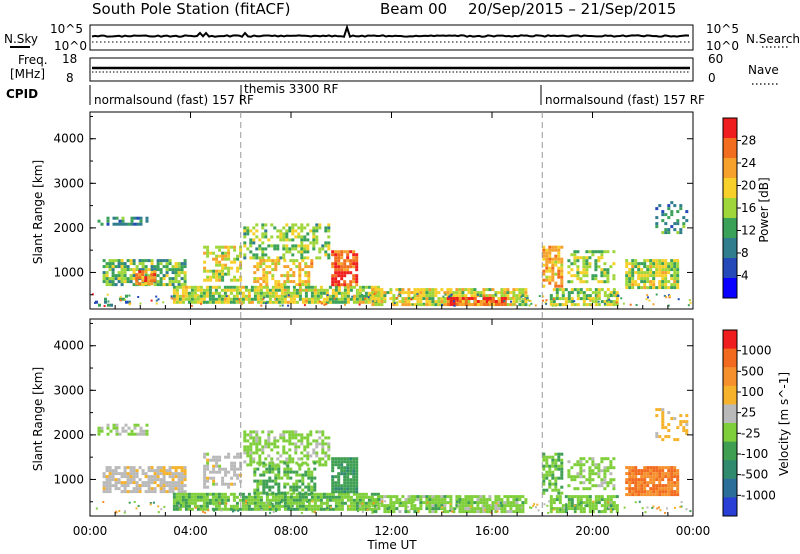 Image resolution: width=800 pixels, height=554 pixels. What do you see at coordinates (190, 531) in the screenshot?
I see `x-tick-label: 04:00` at bounding box center [190, 531].